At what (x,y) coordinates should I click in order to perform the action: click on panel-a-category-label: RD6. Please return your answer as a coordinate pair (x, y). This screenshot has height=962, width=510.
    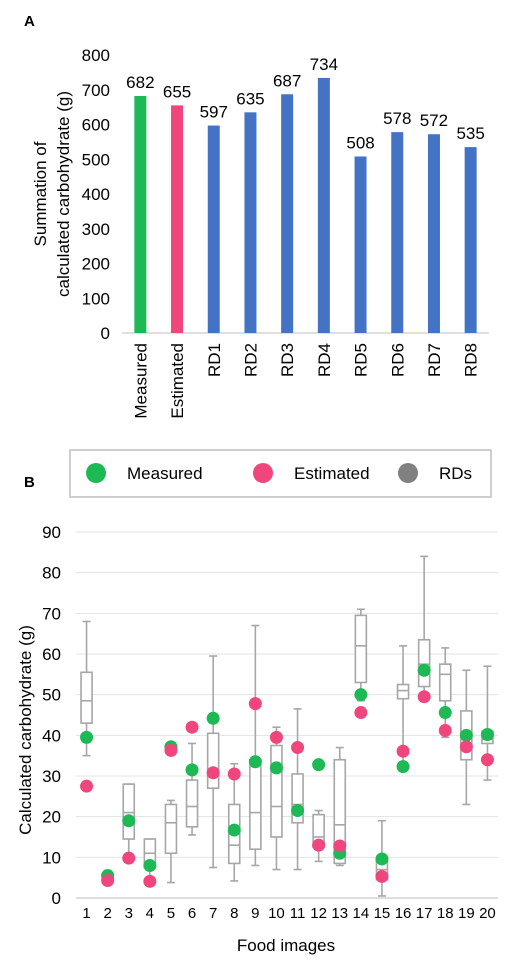
    Looking at the image, I should click on (397, 360).